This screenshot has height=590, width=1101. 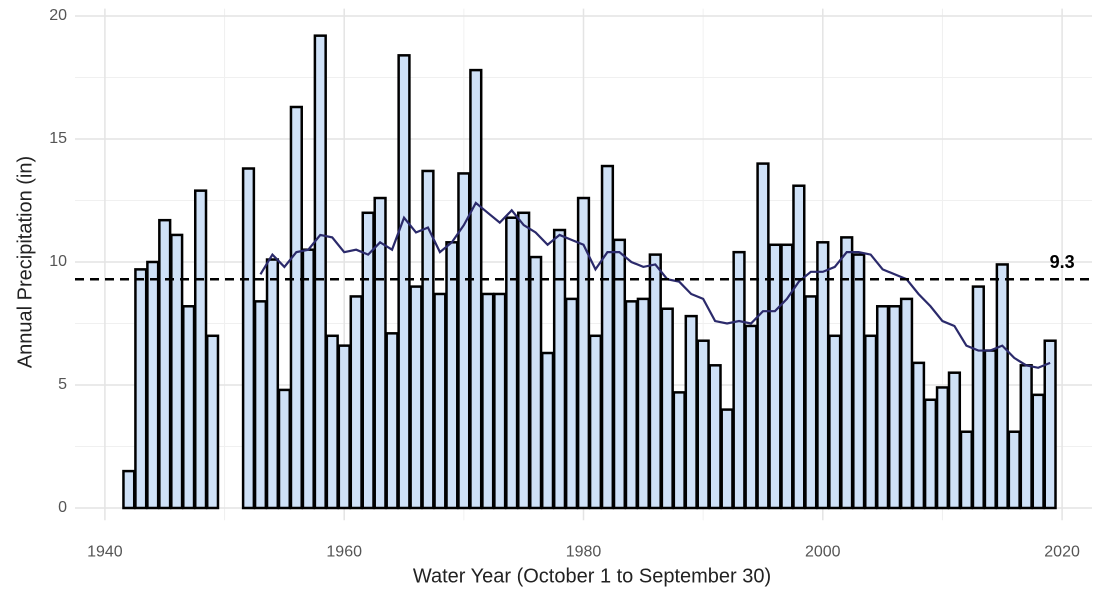 I want to click on y-tick-label: 10, so click(x=58, y=261).